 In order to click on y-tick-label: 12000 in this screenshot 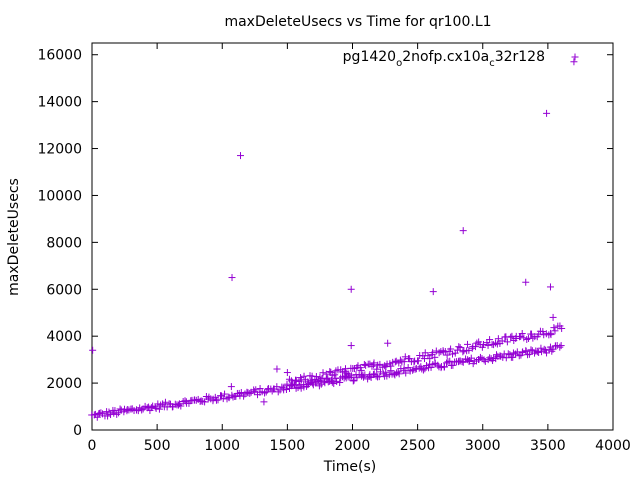, I will do `click(59, 150)`.